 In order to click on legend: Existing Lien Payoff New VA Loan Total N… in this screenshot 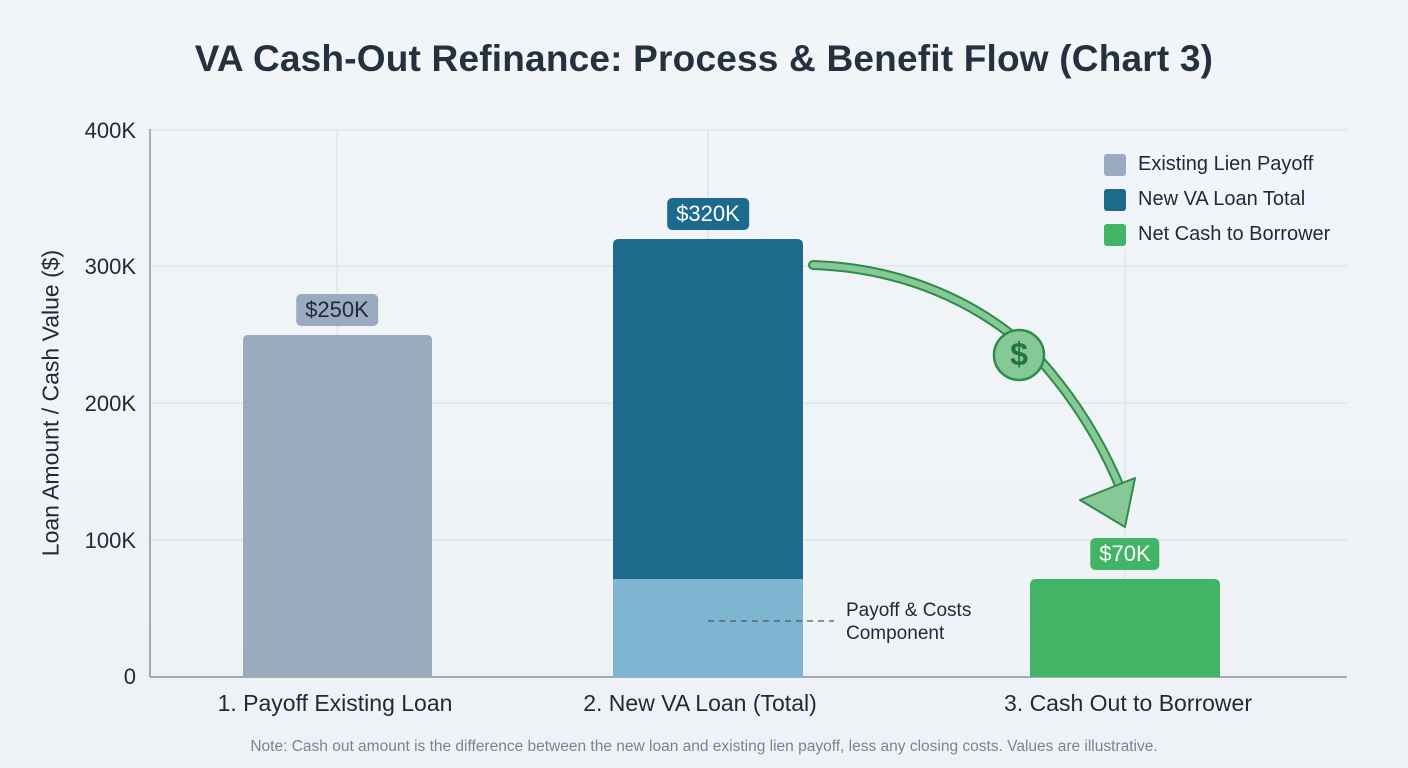, I will do `click(1217, 199)`.